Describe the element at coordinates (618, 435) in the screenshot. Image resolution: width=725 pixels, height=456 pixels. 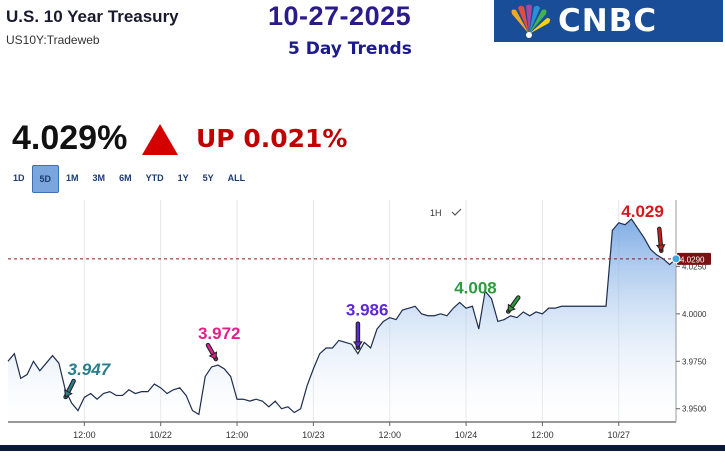
I see `x-tick-label: 10/27` at that location.